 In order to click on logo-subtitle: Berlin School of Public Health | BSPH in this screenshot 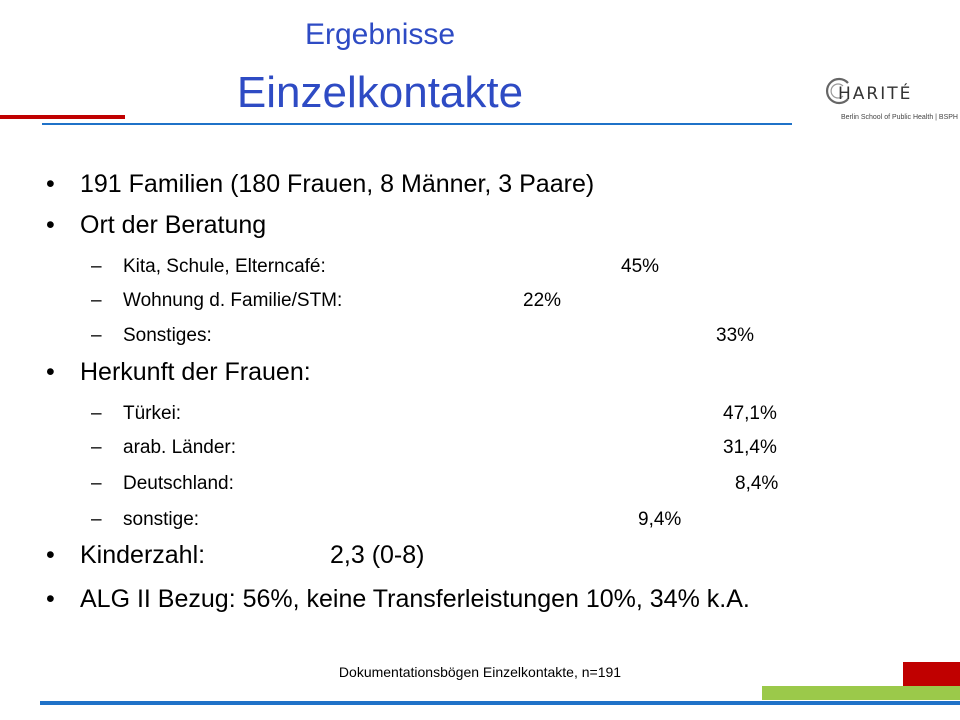, I will do `click(883, 117)`.